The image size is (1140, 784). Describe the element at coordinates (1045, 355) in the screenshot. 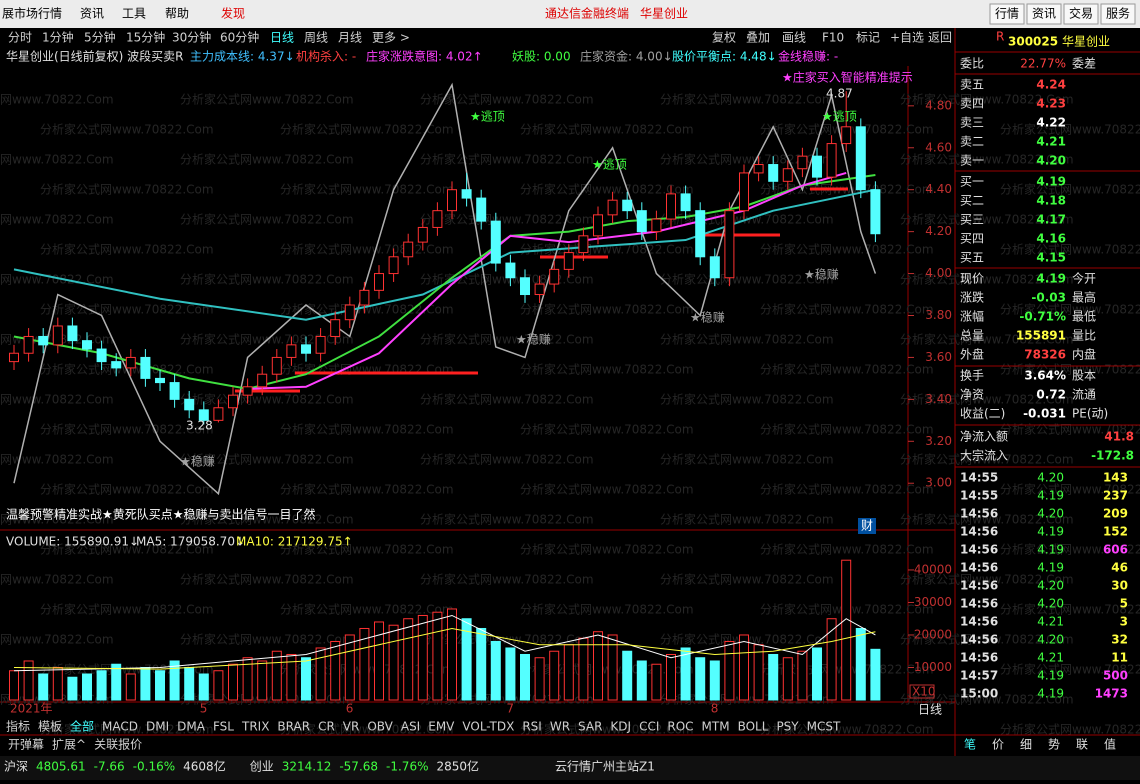

I see `quote-value: 78326` at that location.